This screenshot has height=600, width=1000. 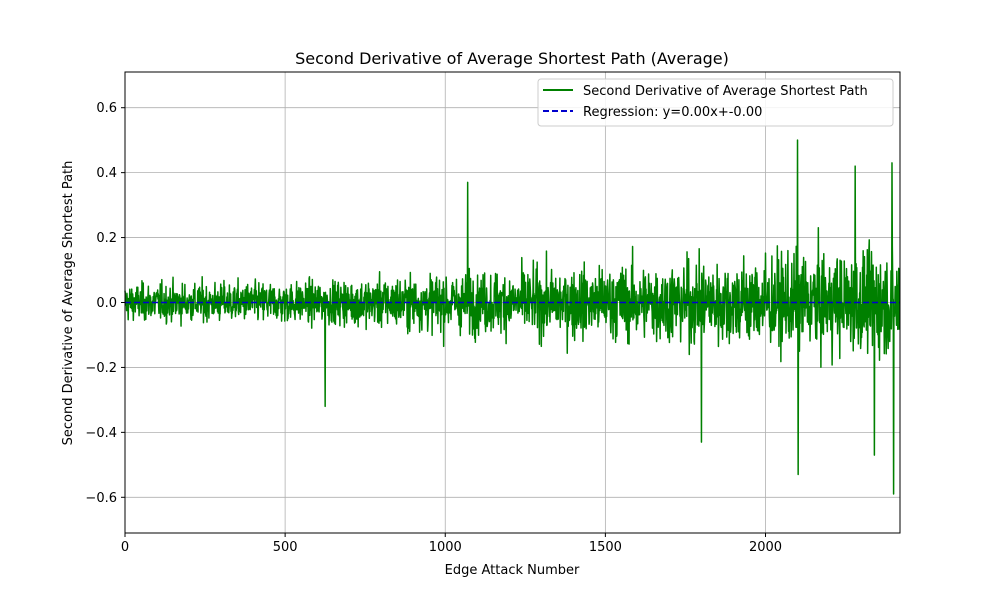 I want to click on x-axis-label: Edge Attack Number, so click(x=512, y=570).